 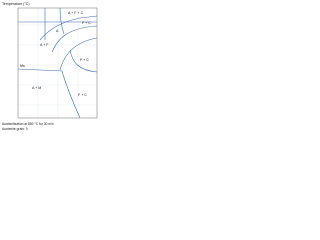 What do you see at coordinates (15, 129) in the screenshot?
I see `footer-line: Austenite grain: 9` at bounding box center [15, 129].